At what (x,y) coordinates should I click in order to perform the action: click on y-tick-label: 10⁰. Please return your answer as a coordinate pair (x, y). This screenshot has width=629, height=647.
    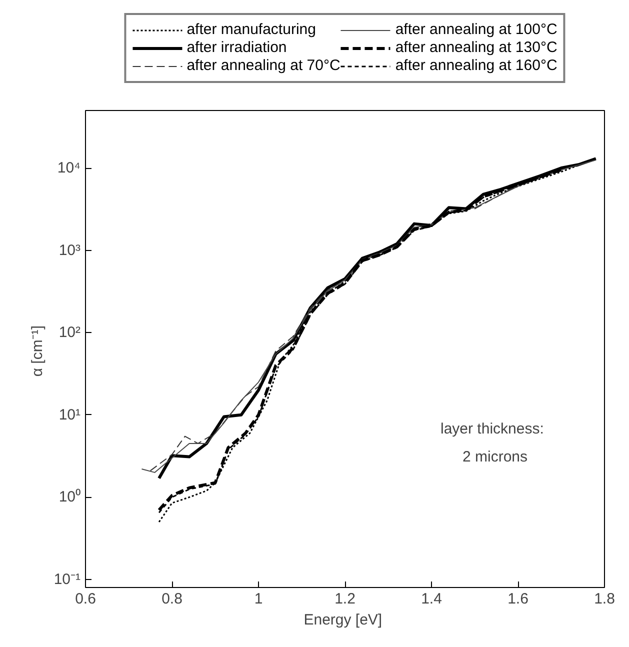
    Looking at the image, I should click on (69, 497).